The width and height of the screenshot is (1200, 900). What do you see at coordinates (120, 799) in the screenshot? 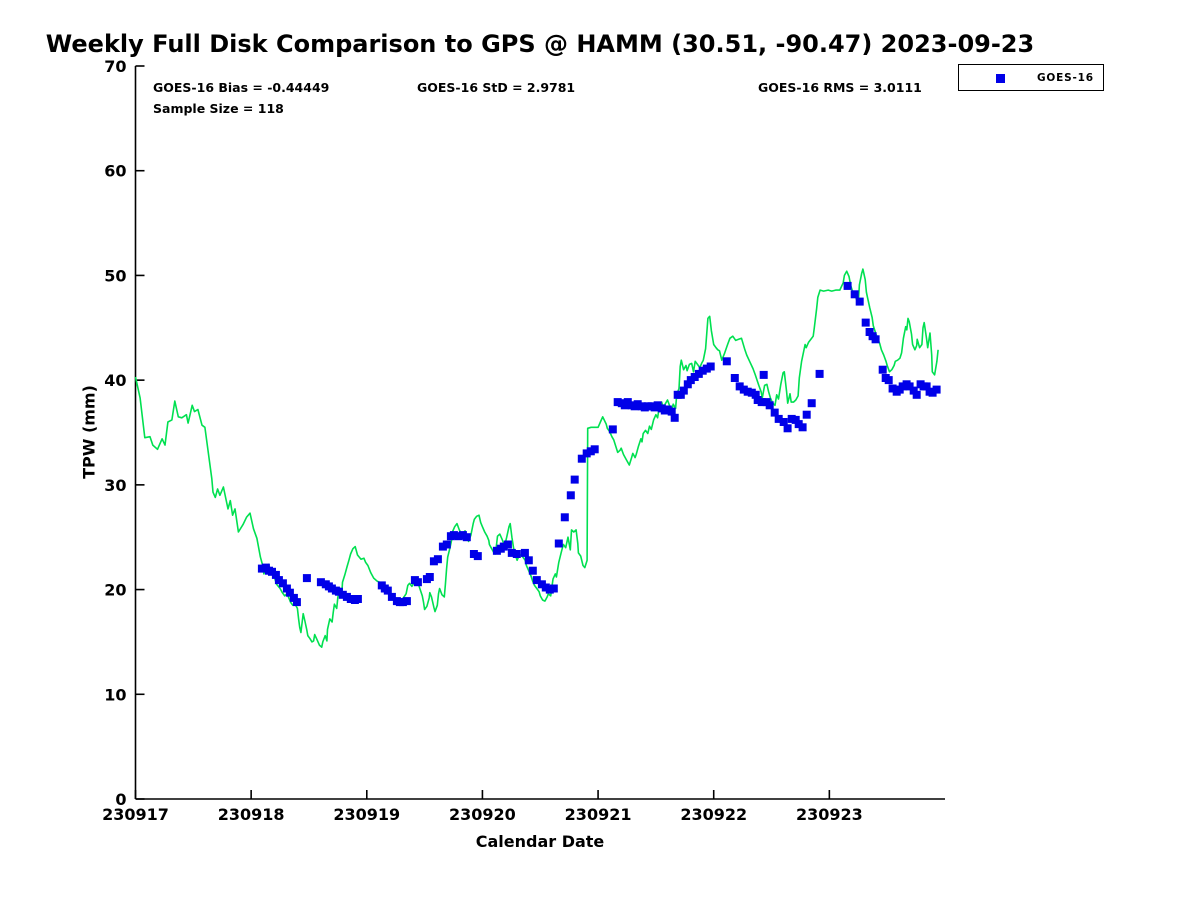
I see `y-tick-label: 0` at bounding box center [120, 799].